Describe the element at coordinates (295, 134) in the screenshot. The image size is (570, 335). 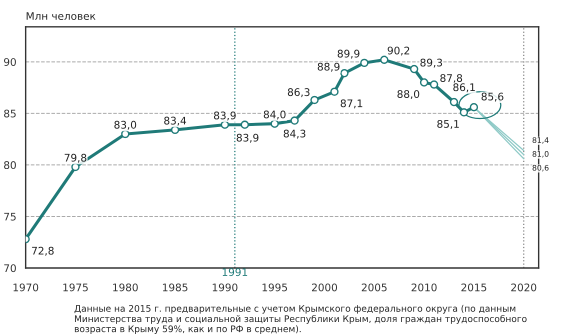
I see `data-label: 84,3` at that location.